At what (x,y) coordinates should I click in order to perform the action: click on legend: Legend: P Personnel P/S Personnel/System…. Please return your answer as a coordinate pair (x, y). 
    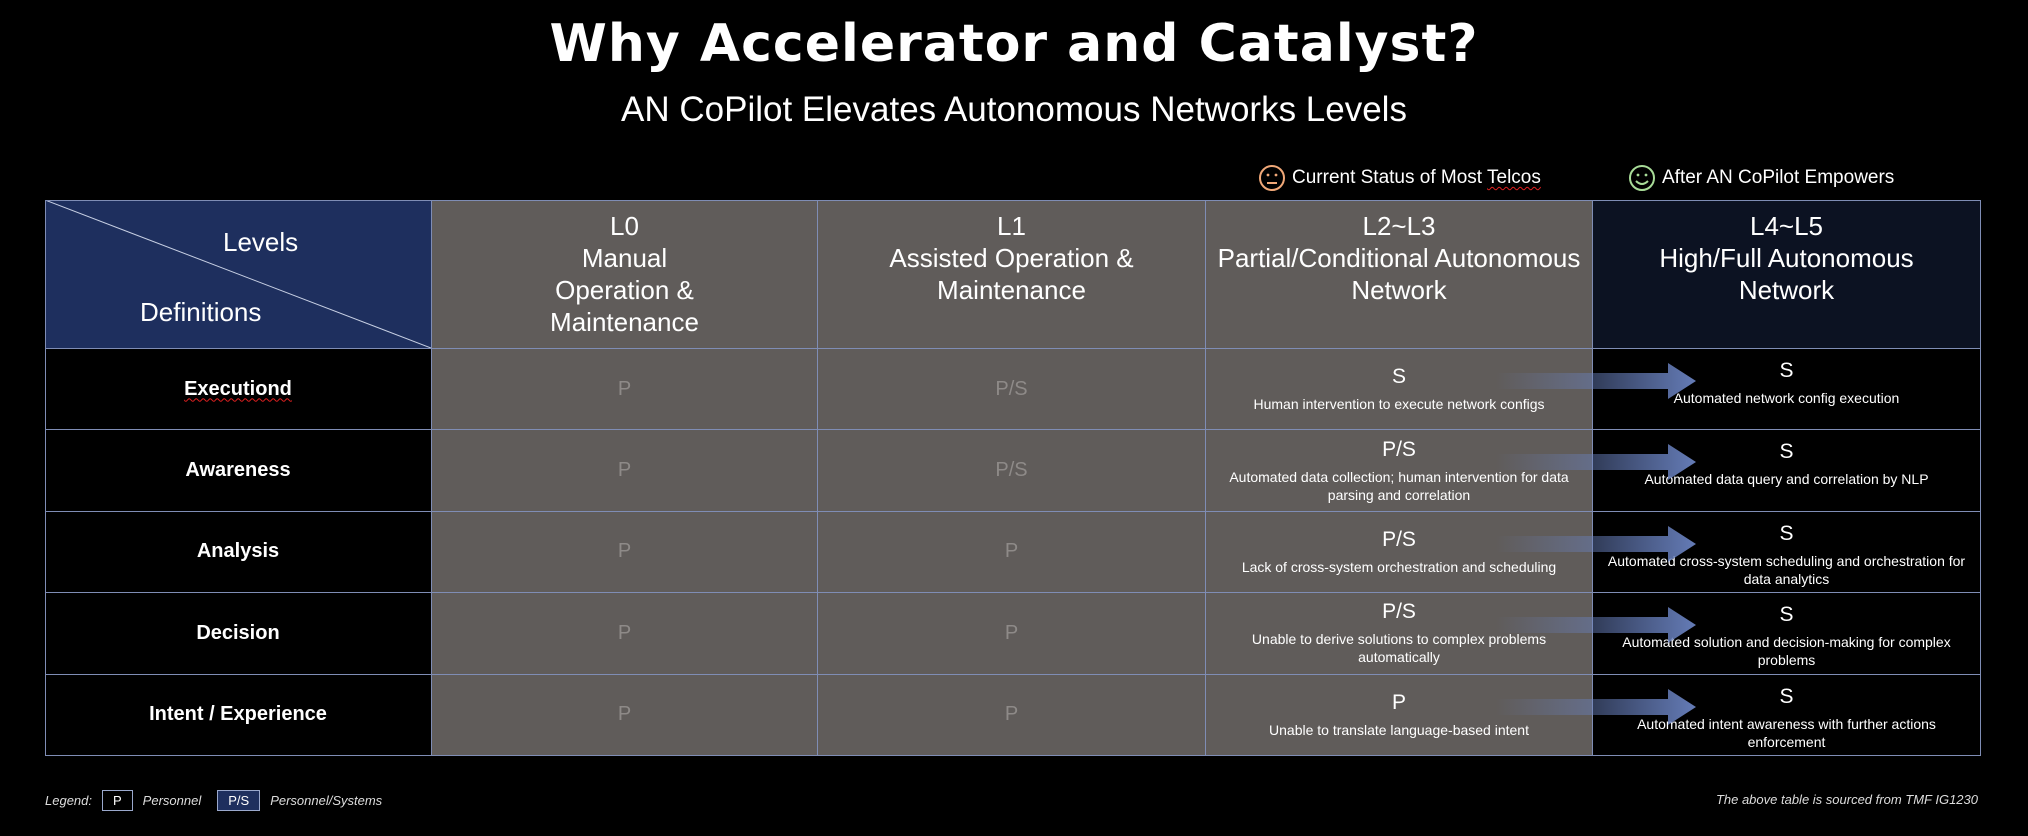
    Looking at the image, I should click on (213, 800).